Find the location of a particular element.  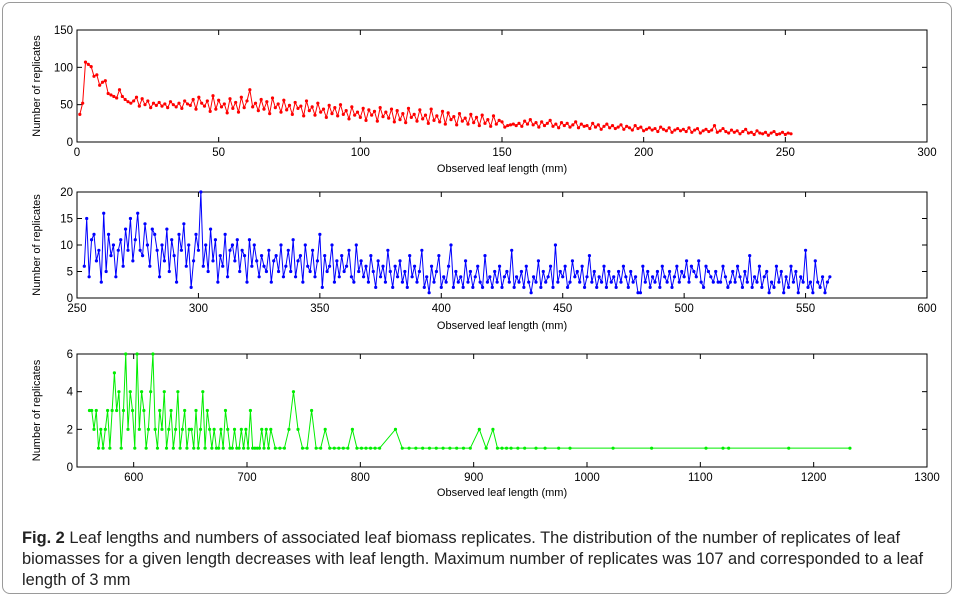

x-tick-label: 400 is located at coordinates (441, 309).